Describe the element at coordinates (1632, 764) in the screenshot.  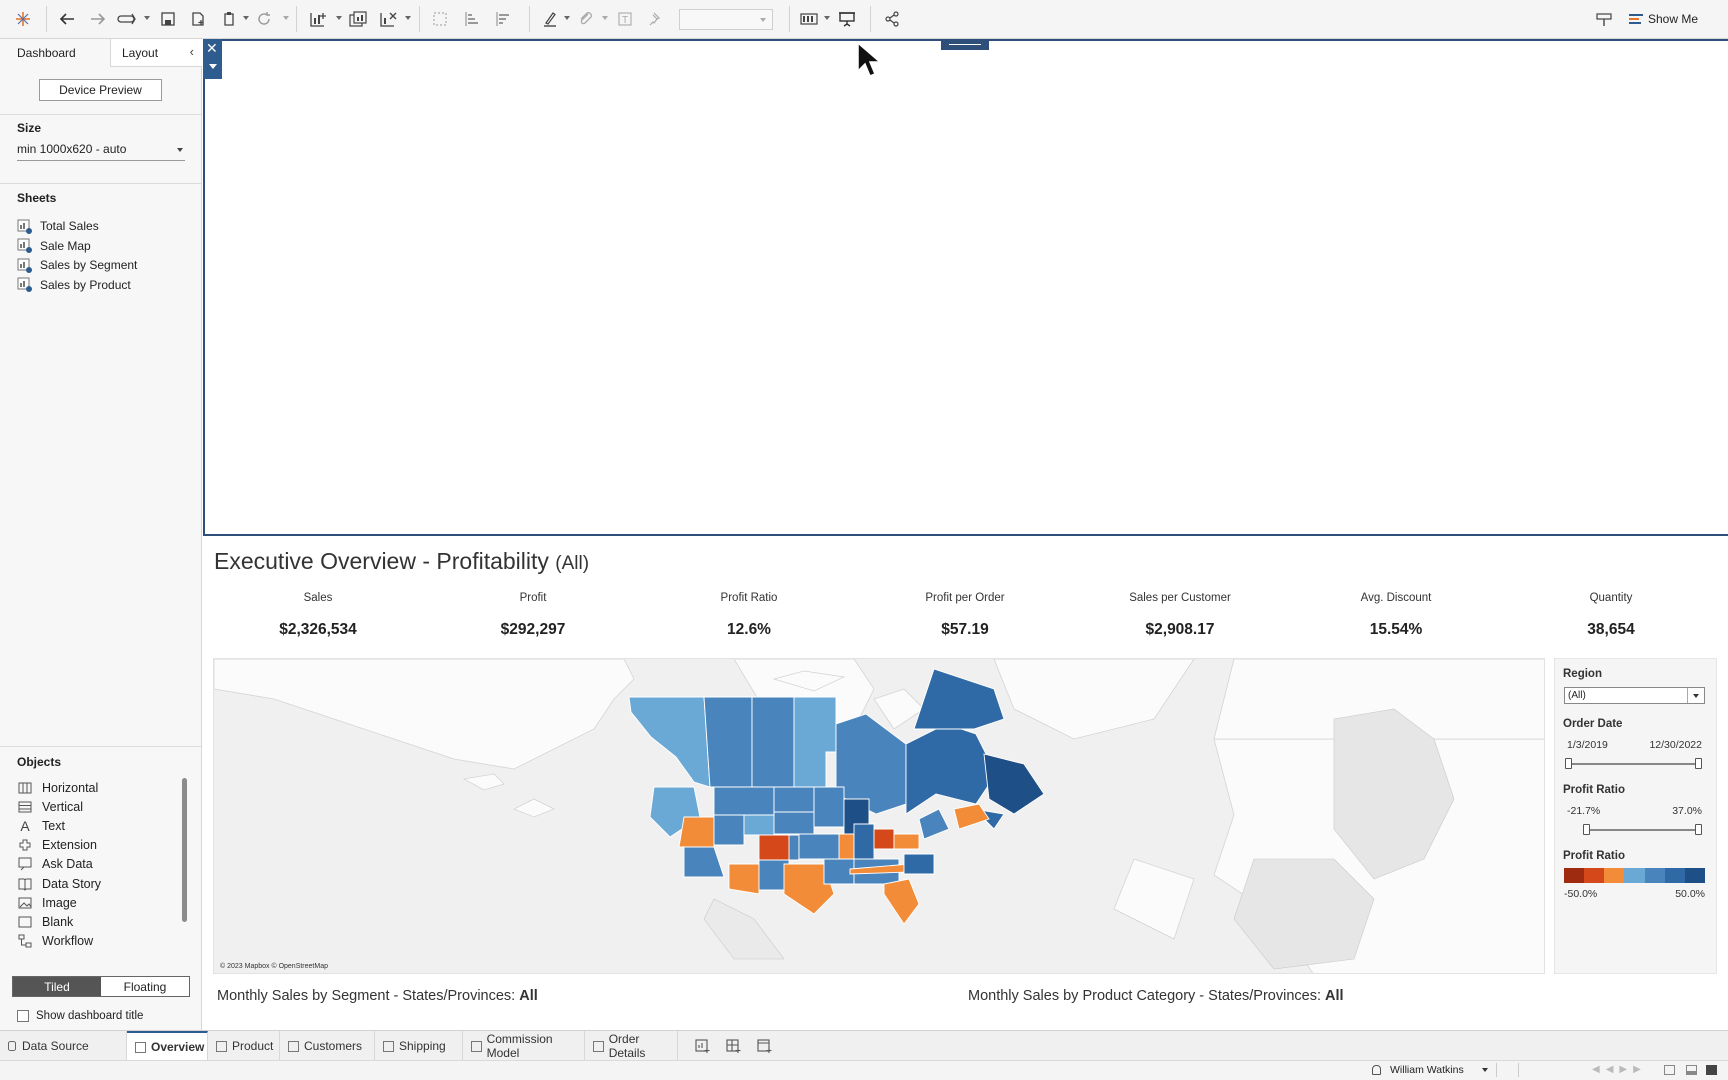
I see `order-date-slider` at that location.